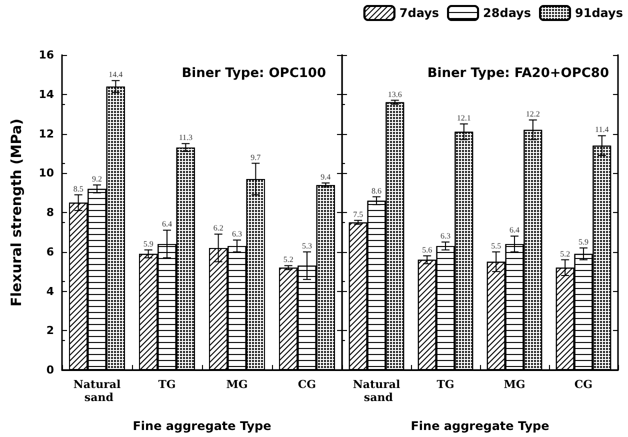 This screenshot has width=628, height=437. Describe the element at coordinates (463, 117) in the screenshot. I see `data-label: 12.1` at that location.